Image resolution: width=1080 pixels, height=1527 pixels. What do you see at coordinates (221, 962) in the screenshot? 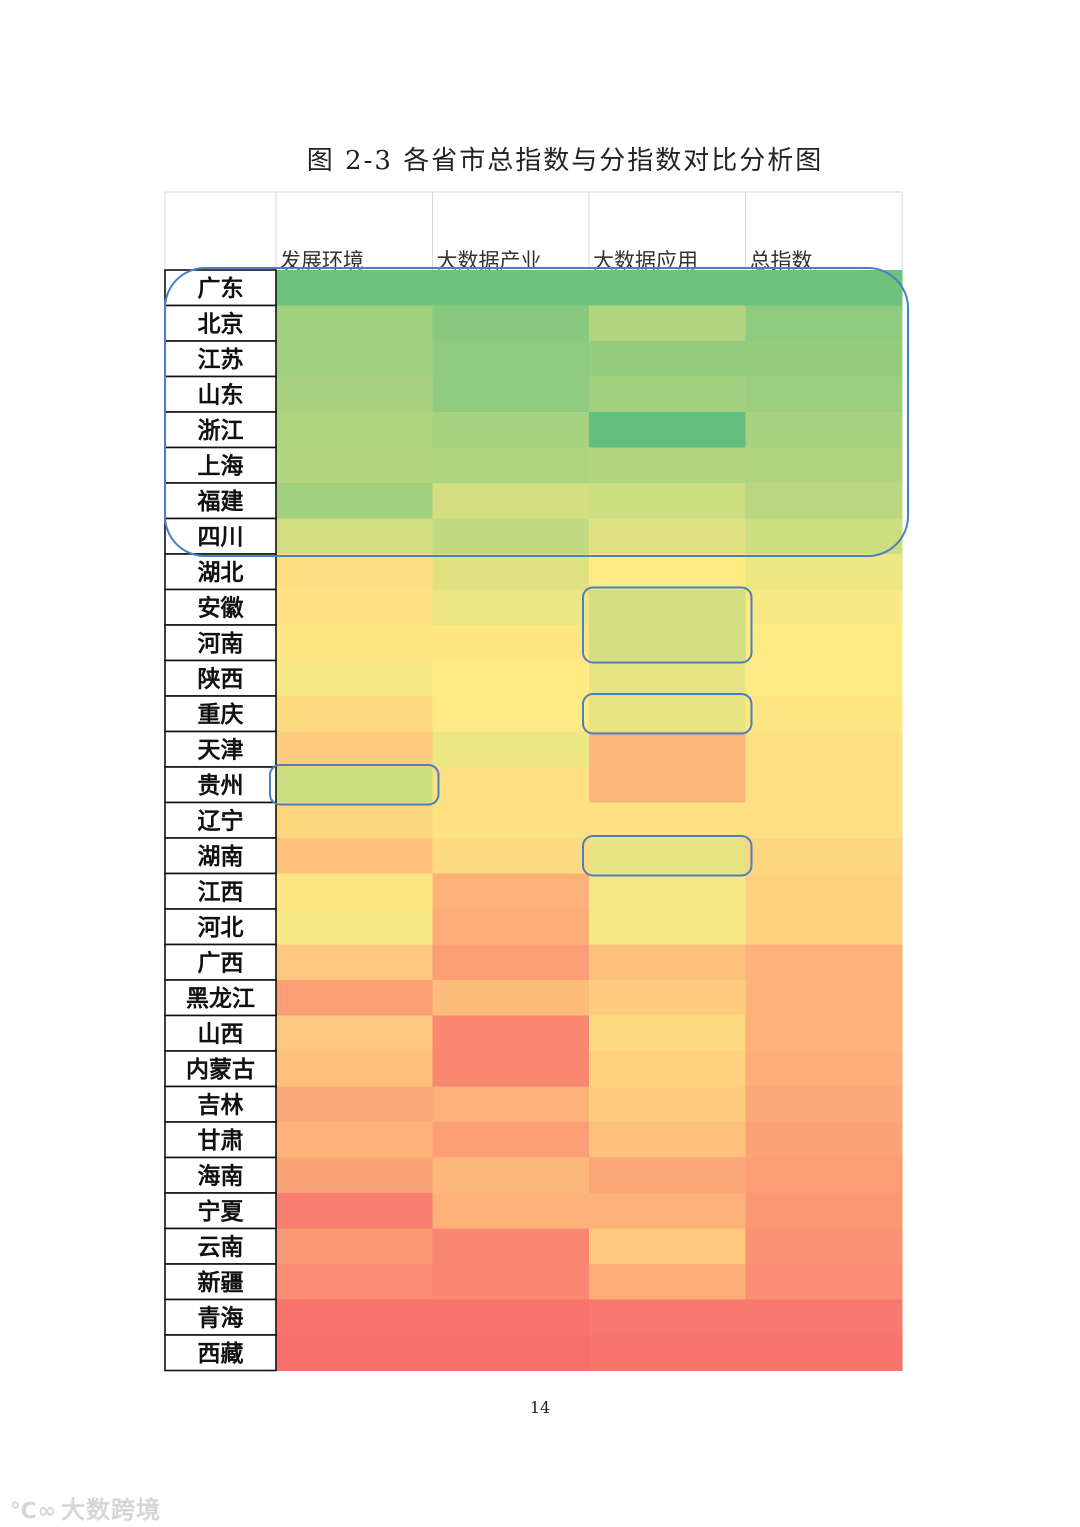
I see `row-label: 广西` at bounding box center [221, 962].